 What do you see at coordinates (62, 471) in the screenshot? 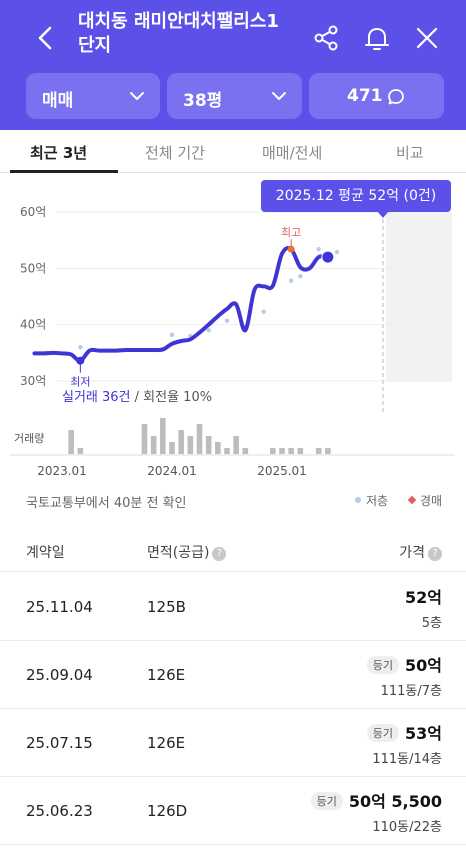
I see `x-tick-label: 2023.01` at bounding box center [62, 471].